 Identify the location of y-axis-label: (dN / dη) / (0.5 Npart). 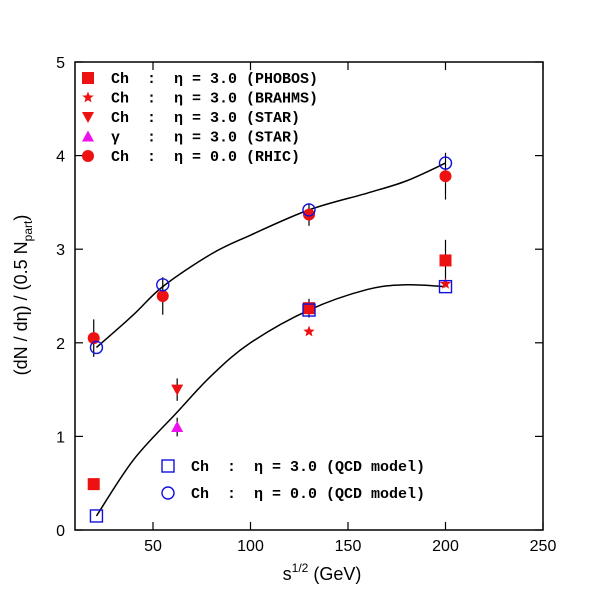
(23, 295).